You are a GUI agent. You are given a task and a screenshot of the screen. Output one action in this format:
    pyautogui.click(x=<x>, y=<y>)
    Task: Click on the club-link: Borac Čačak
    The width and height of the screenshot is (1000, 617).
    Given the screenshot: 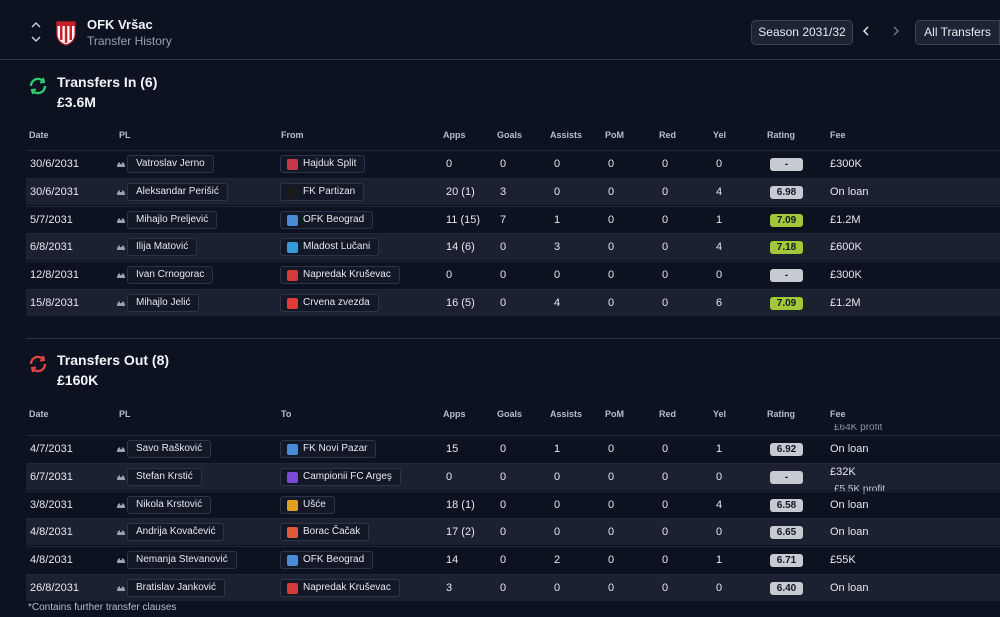 What is the action you would take?
    pyautogui.click(x=325, y=532)
    